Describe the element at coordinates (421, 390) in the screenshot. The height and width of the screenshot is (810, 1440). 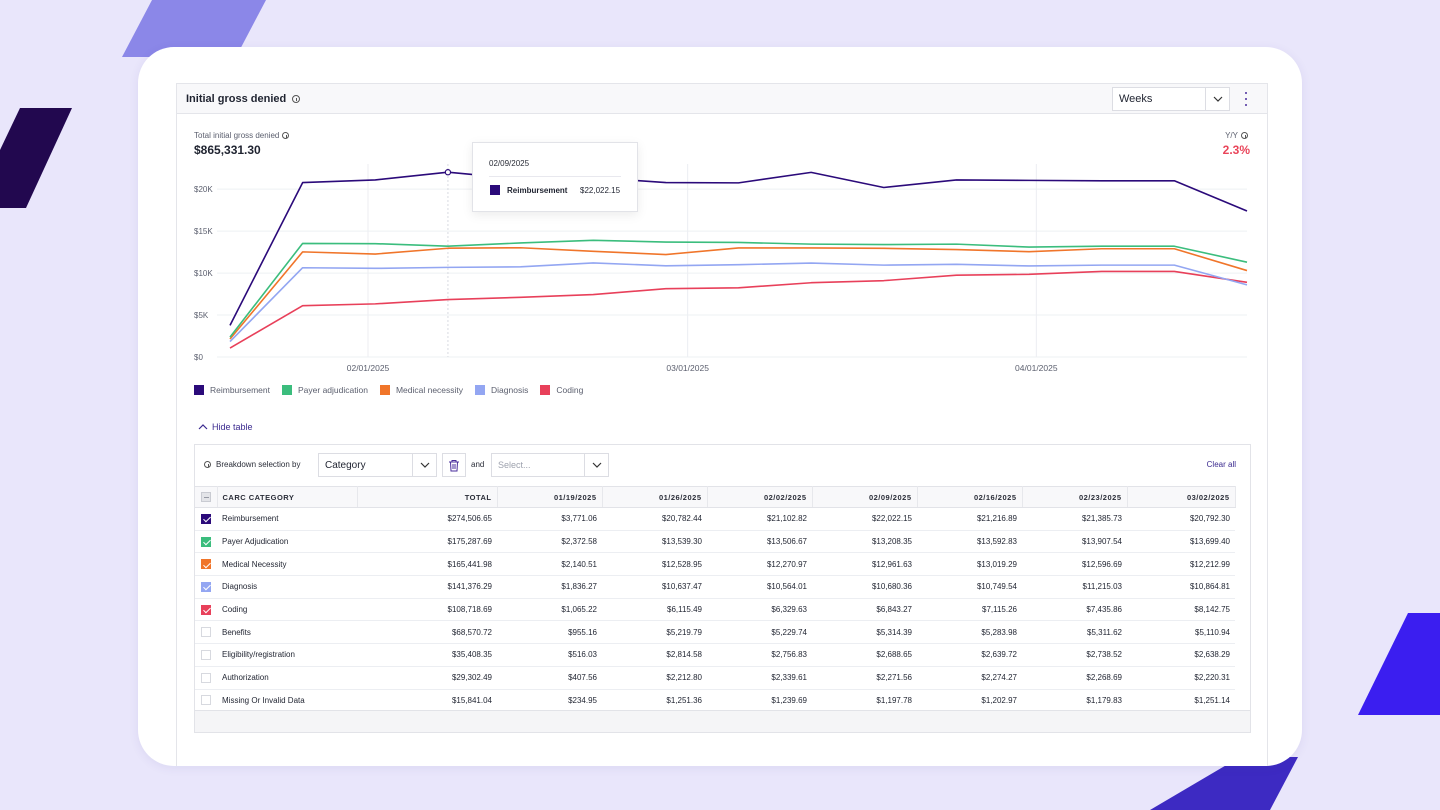
I see `legend-item-medical-necessity: Medical necessity` at that location.